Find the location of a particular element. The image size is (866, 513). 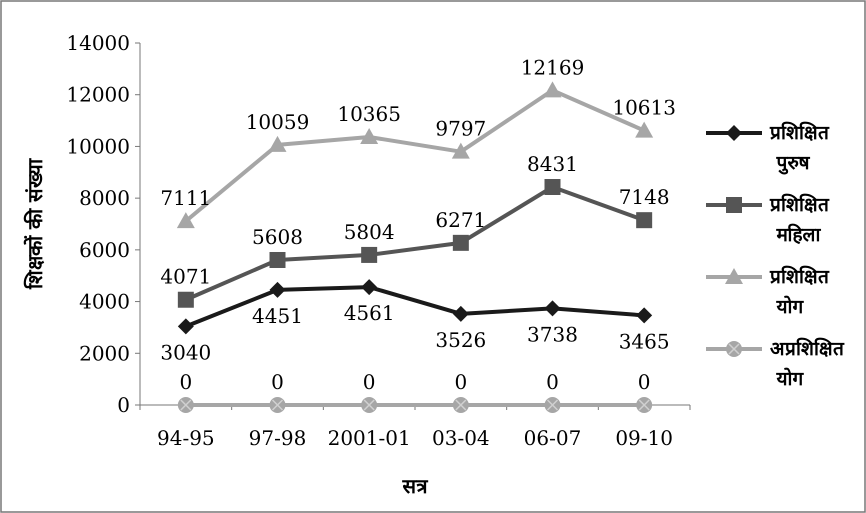

y-tick-label: 0 is located at coordinates (123, 405).